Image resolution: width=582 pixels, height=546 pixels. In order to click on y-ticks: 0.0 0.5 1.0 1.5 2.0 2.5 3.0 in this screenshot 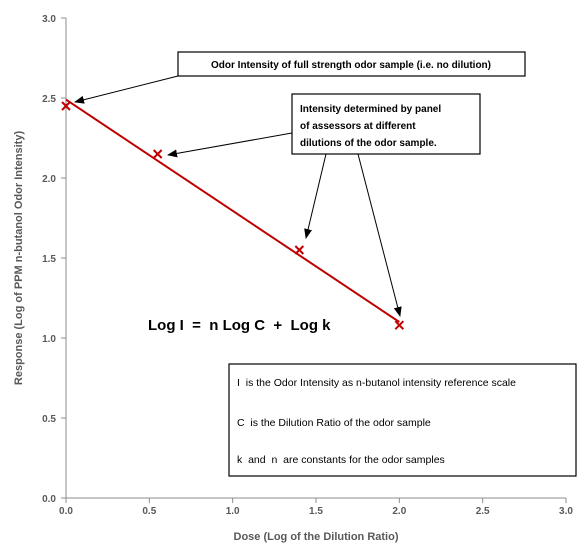, I will do `click(54, 259)`.